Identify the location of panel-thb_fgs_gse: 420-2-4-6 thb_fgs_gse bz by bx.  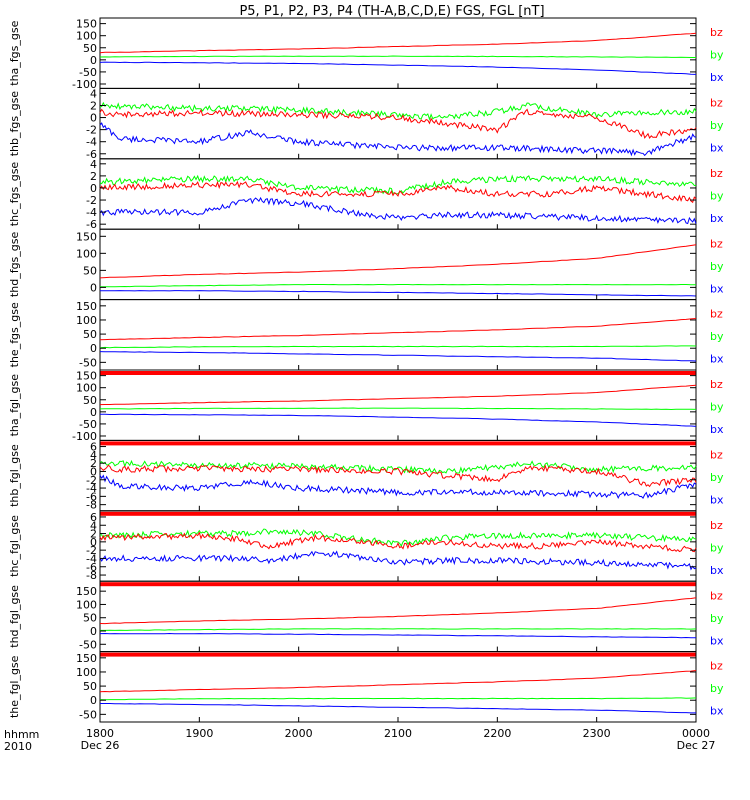
(366, 123).